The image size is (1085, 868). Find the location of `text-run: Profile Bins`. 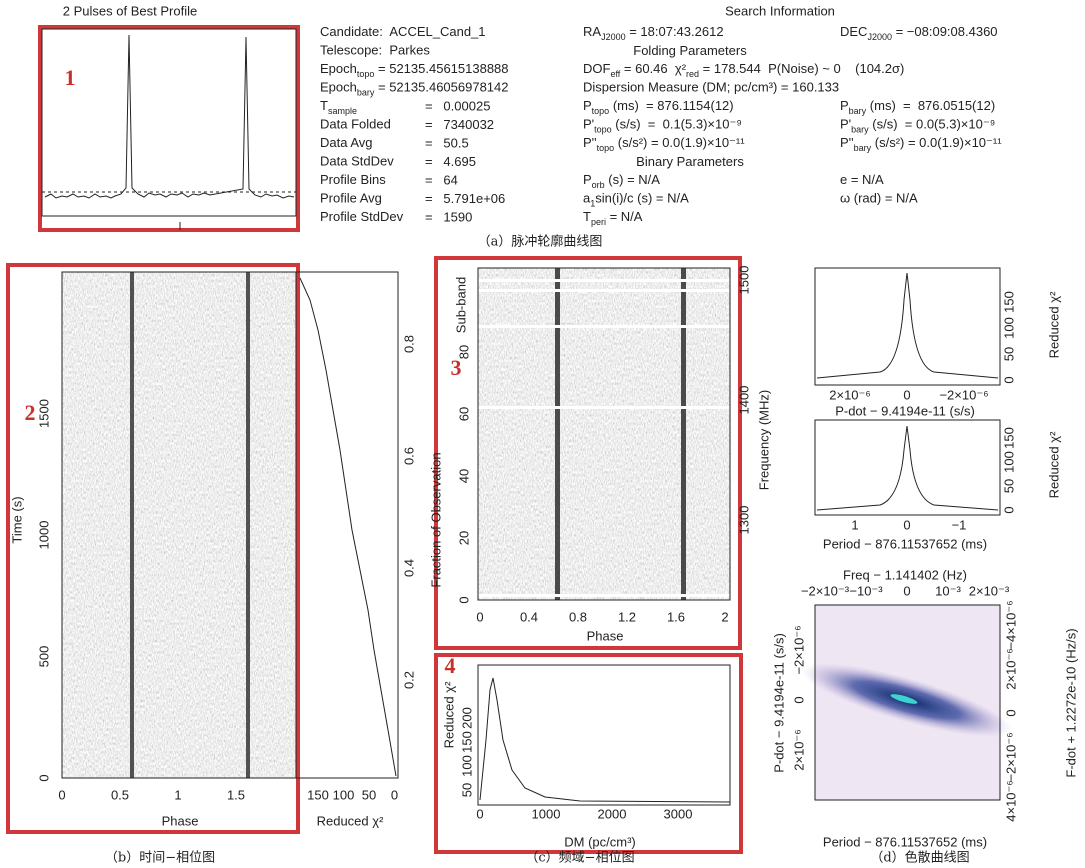

text-run: Profile Bins is located at coordinates (353, 179).